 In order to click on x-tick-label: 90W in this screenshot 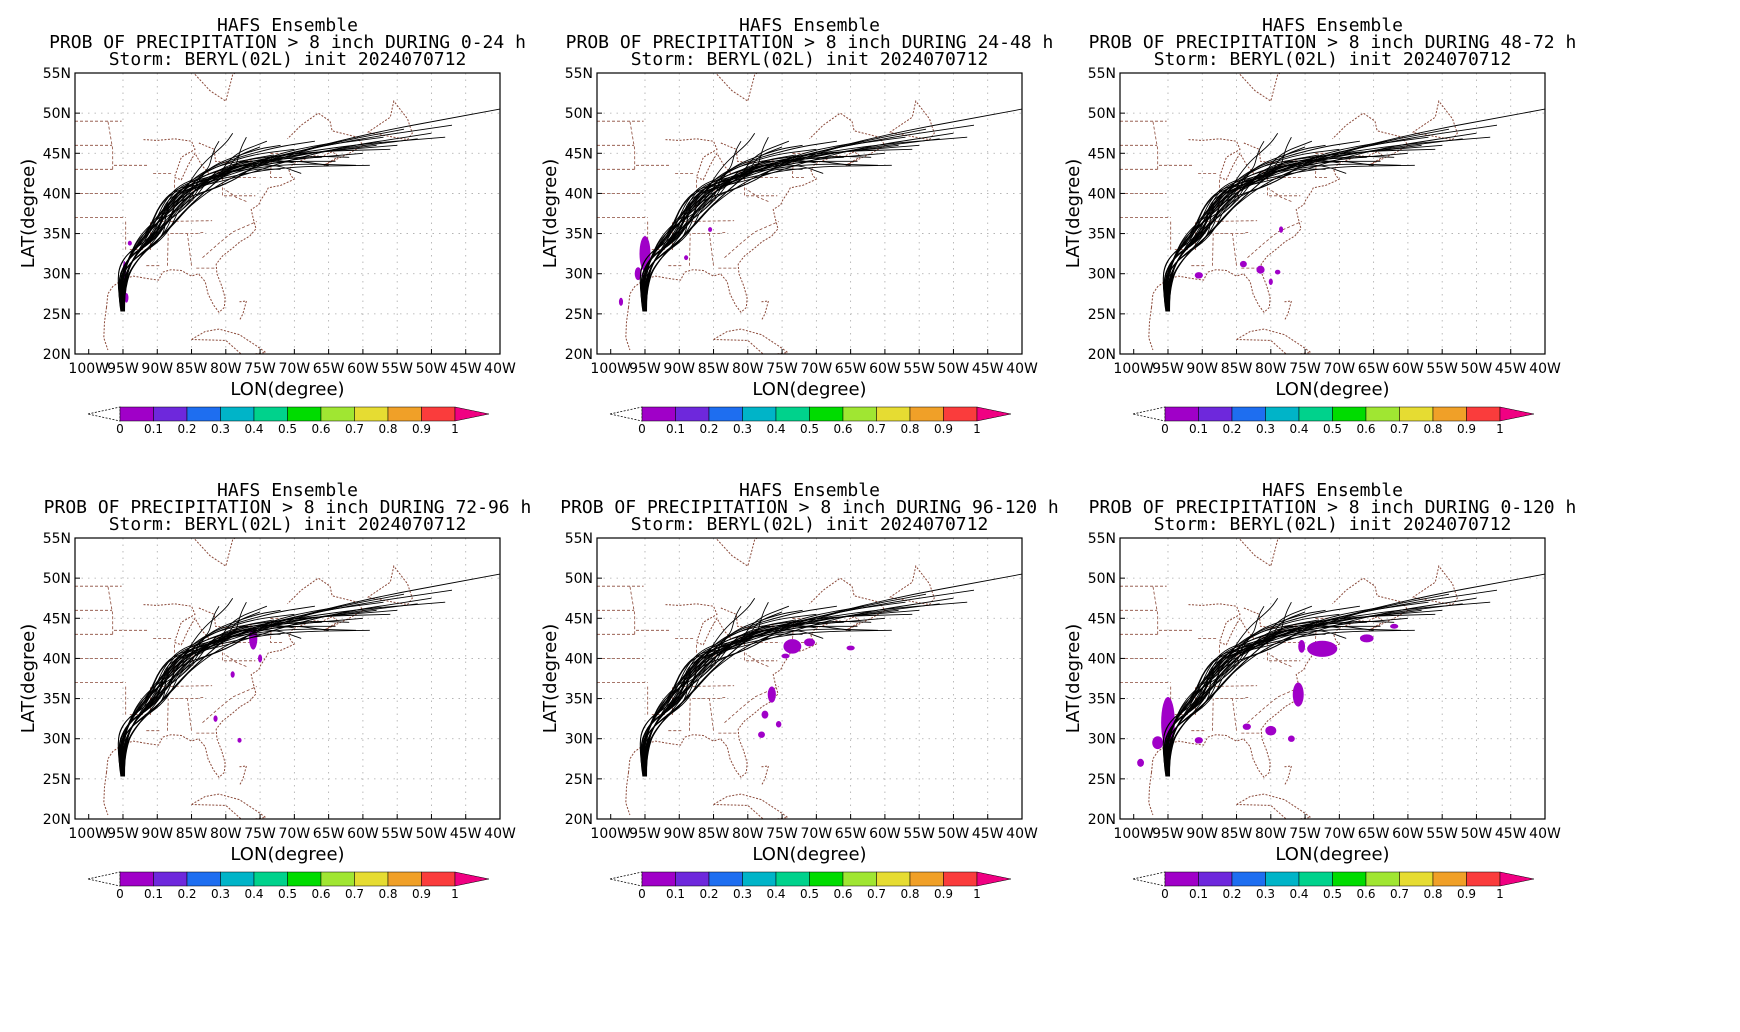, I will do `click(157, 369)`.